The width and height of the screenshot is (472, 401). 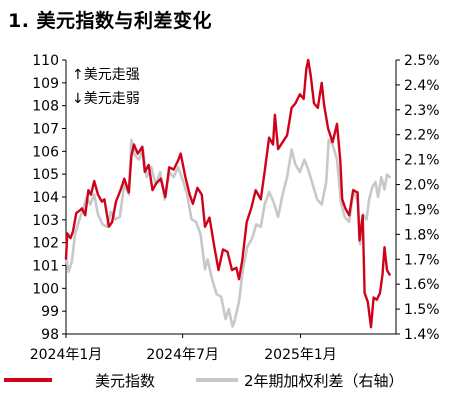 What do you see at coordinates (422, 210) in the screenshot?
I see `right-tick-label: 1.9%` at bounding box center [422, 210].